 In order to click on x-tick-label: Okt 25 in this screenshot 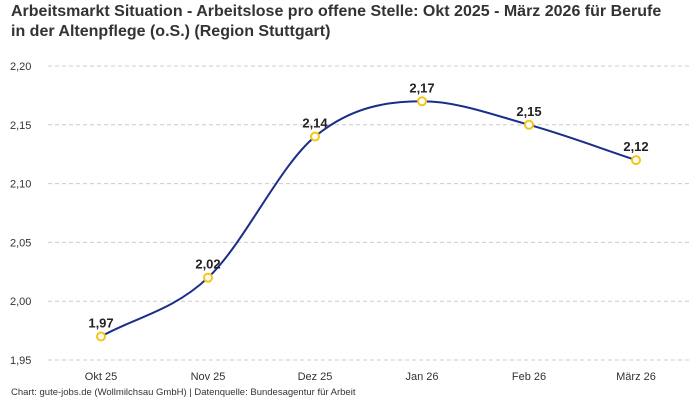, I will do `click(101, 377)`.